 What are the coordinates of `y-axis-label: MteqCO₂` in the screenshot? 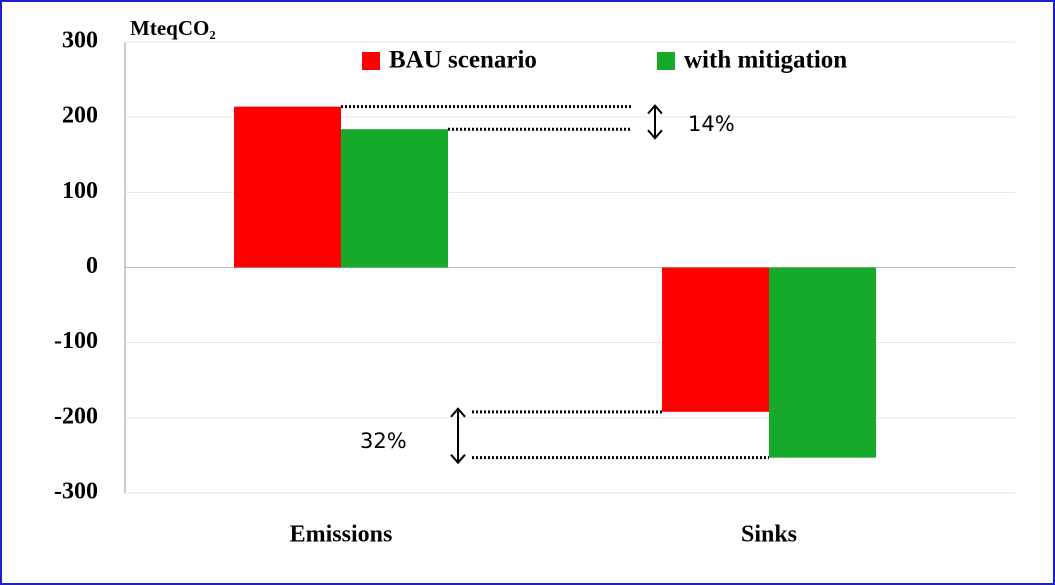 It's located at (173, 28).